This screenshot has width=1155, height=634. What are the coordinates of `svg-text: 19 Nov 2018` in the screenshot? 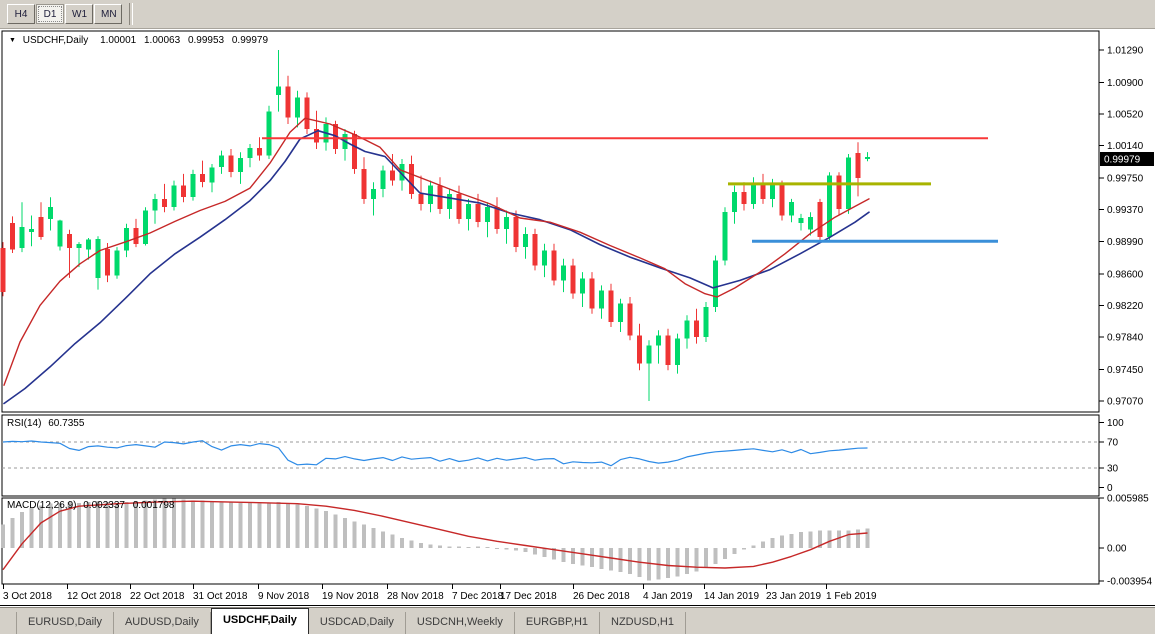 It's located at (350, 596).